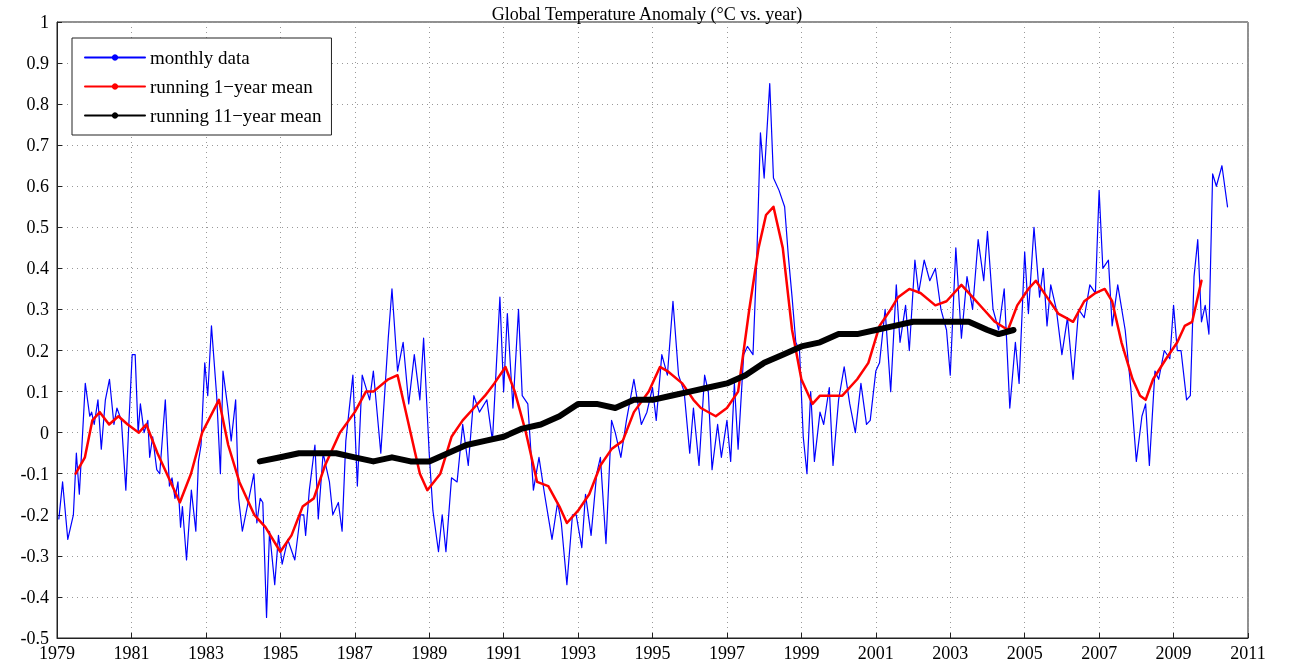  I want to click on x-tick-label: 2003, so click(950, 653).